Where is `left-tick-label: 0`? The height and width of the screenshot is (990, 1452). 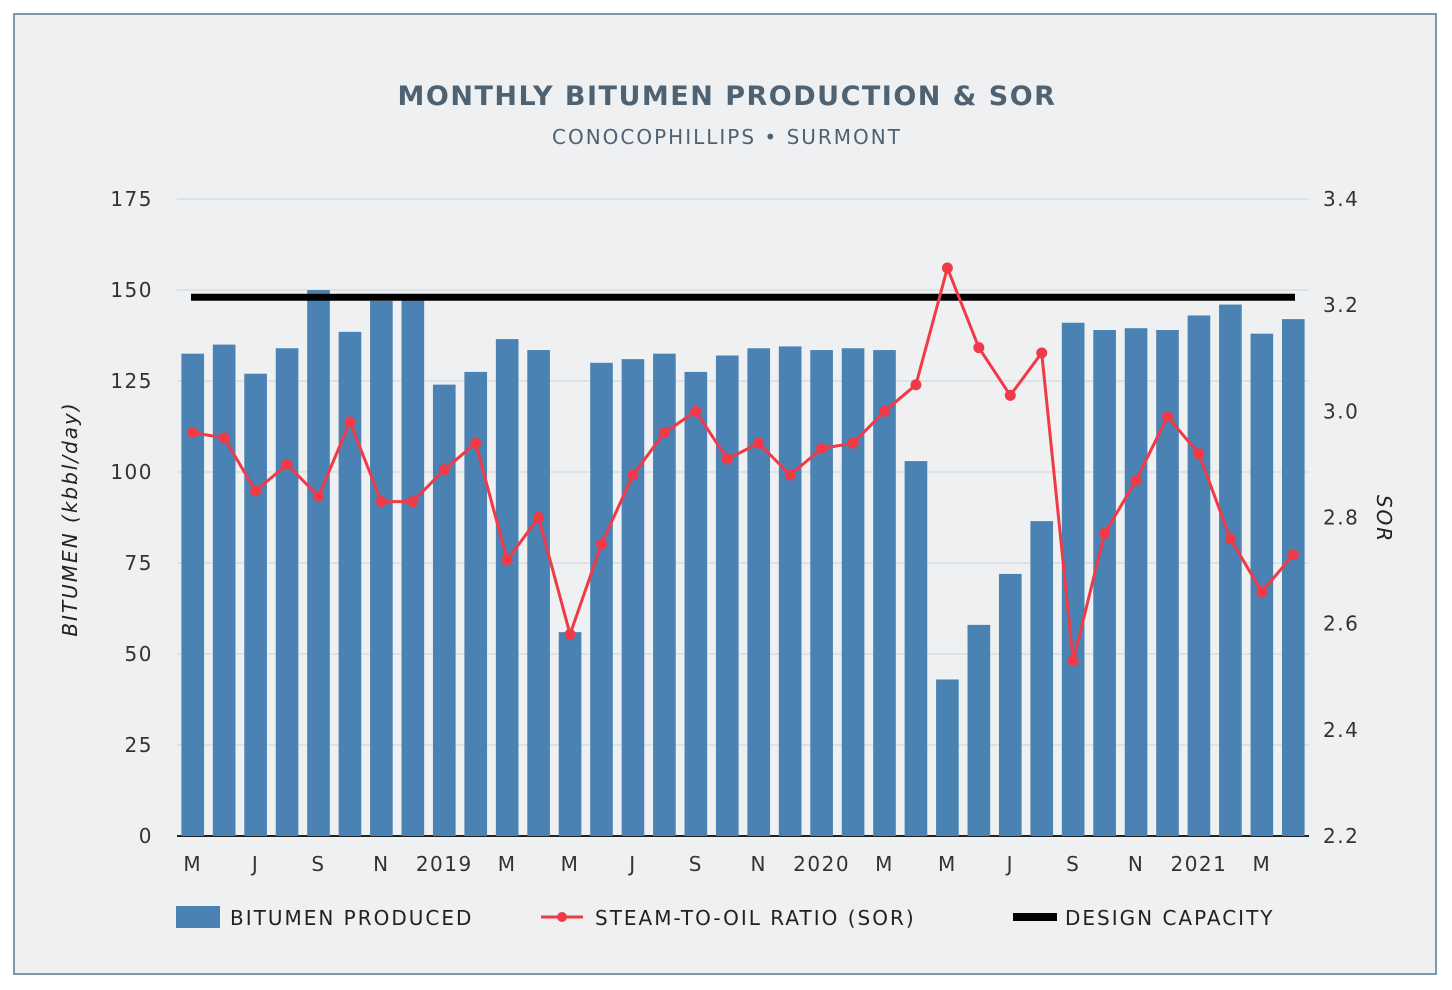
left-tick-label: 0 is located at coordinates (146, 836).